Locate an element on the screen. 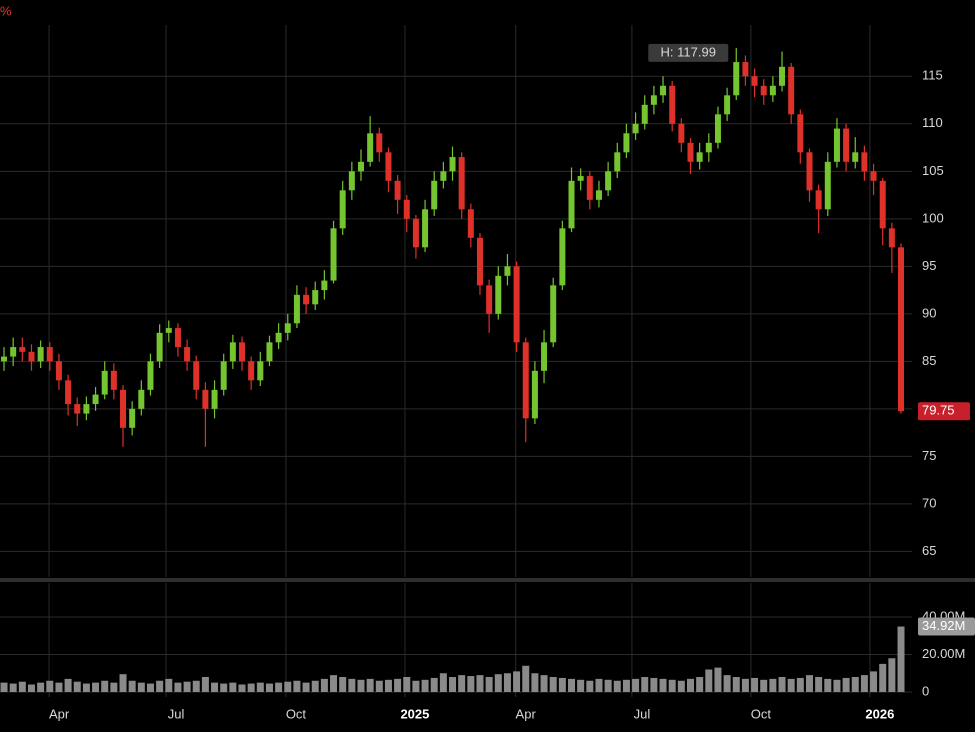  y-tick-label: 90 is located at coordinates (929, 312).